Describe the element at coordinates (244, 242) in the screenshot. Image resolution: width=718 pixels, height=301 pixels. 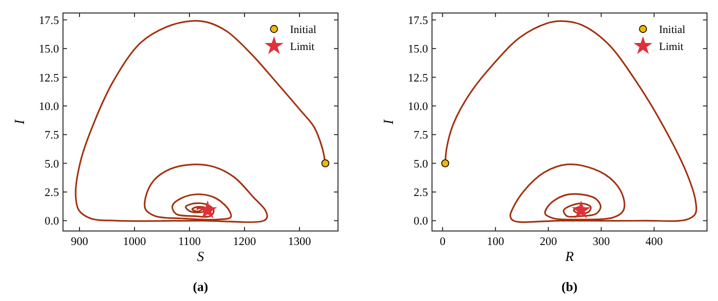
I see `x-tick-label: 1200` at that location.